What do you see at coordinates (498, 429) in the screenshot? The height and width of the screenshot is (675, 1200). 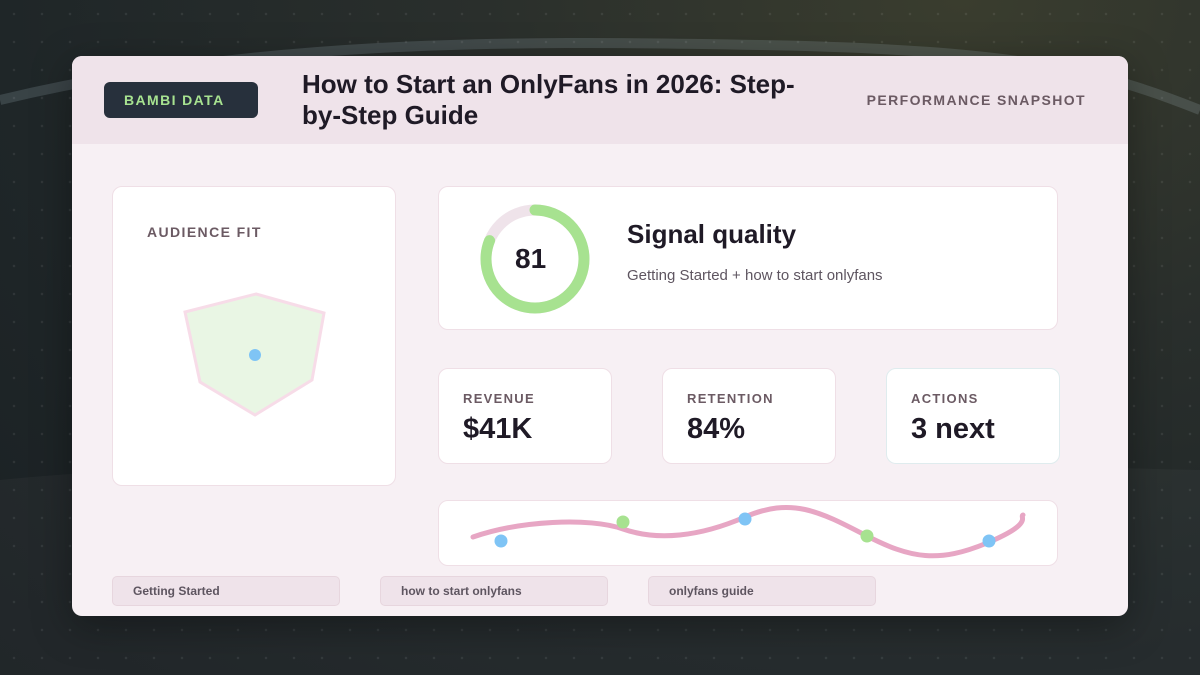 I see `metric-value: $41K` at bounding box center [498, 429].